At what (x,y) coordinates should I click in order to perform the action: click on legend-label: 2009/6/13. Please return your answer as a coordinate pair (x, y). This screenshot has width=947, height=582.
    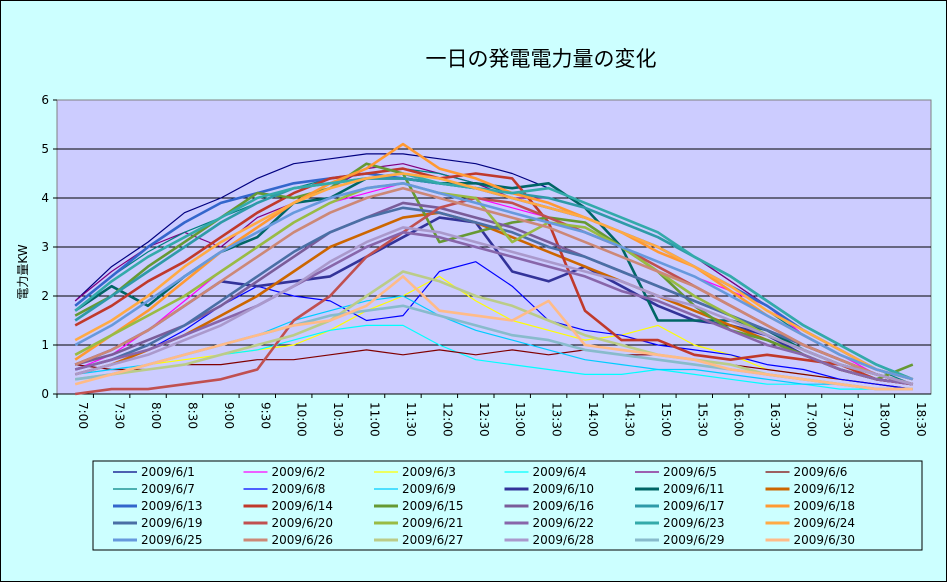
    Looking at the image, I should click on (172, 506).